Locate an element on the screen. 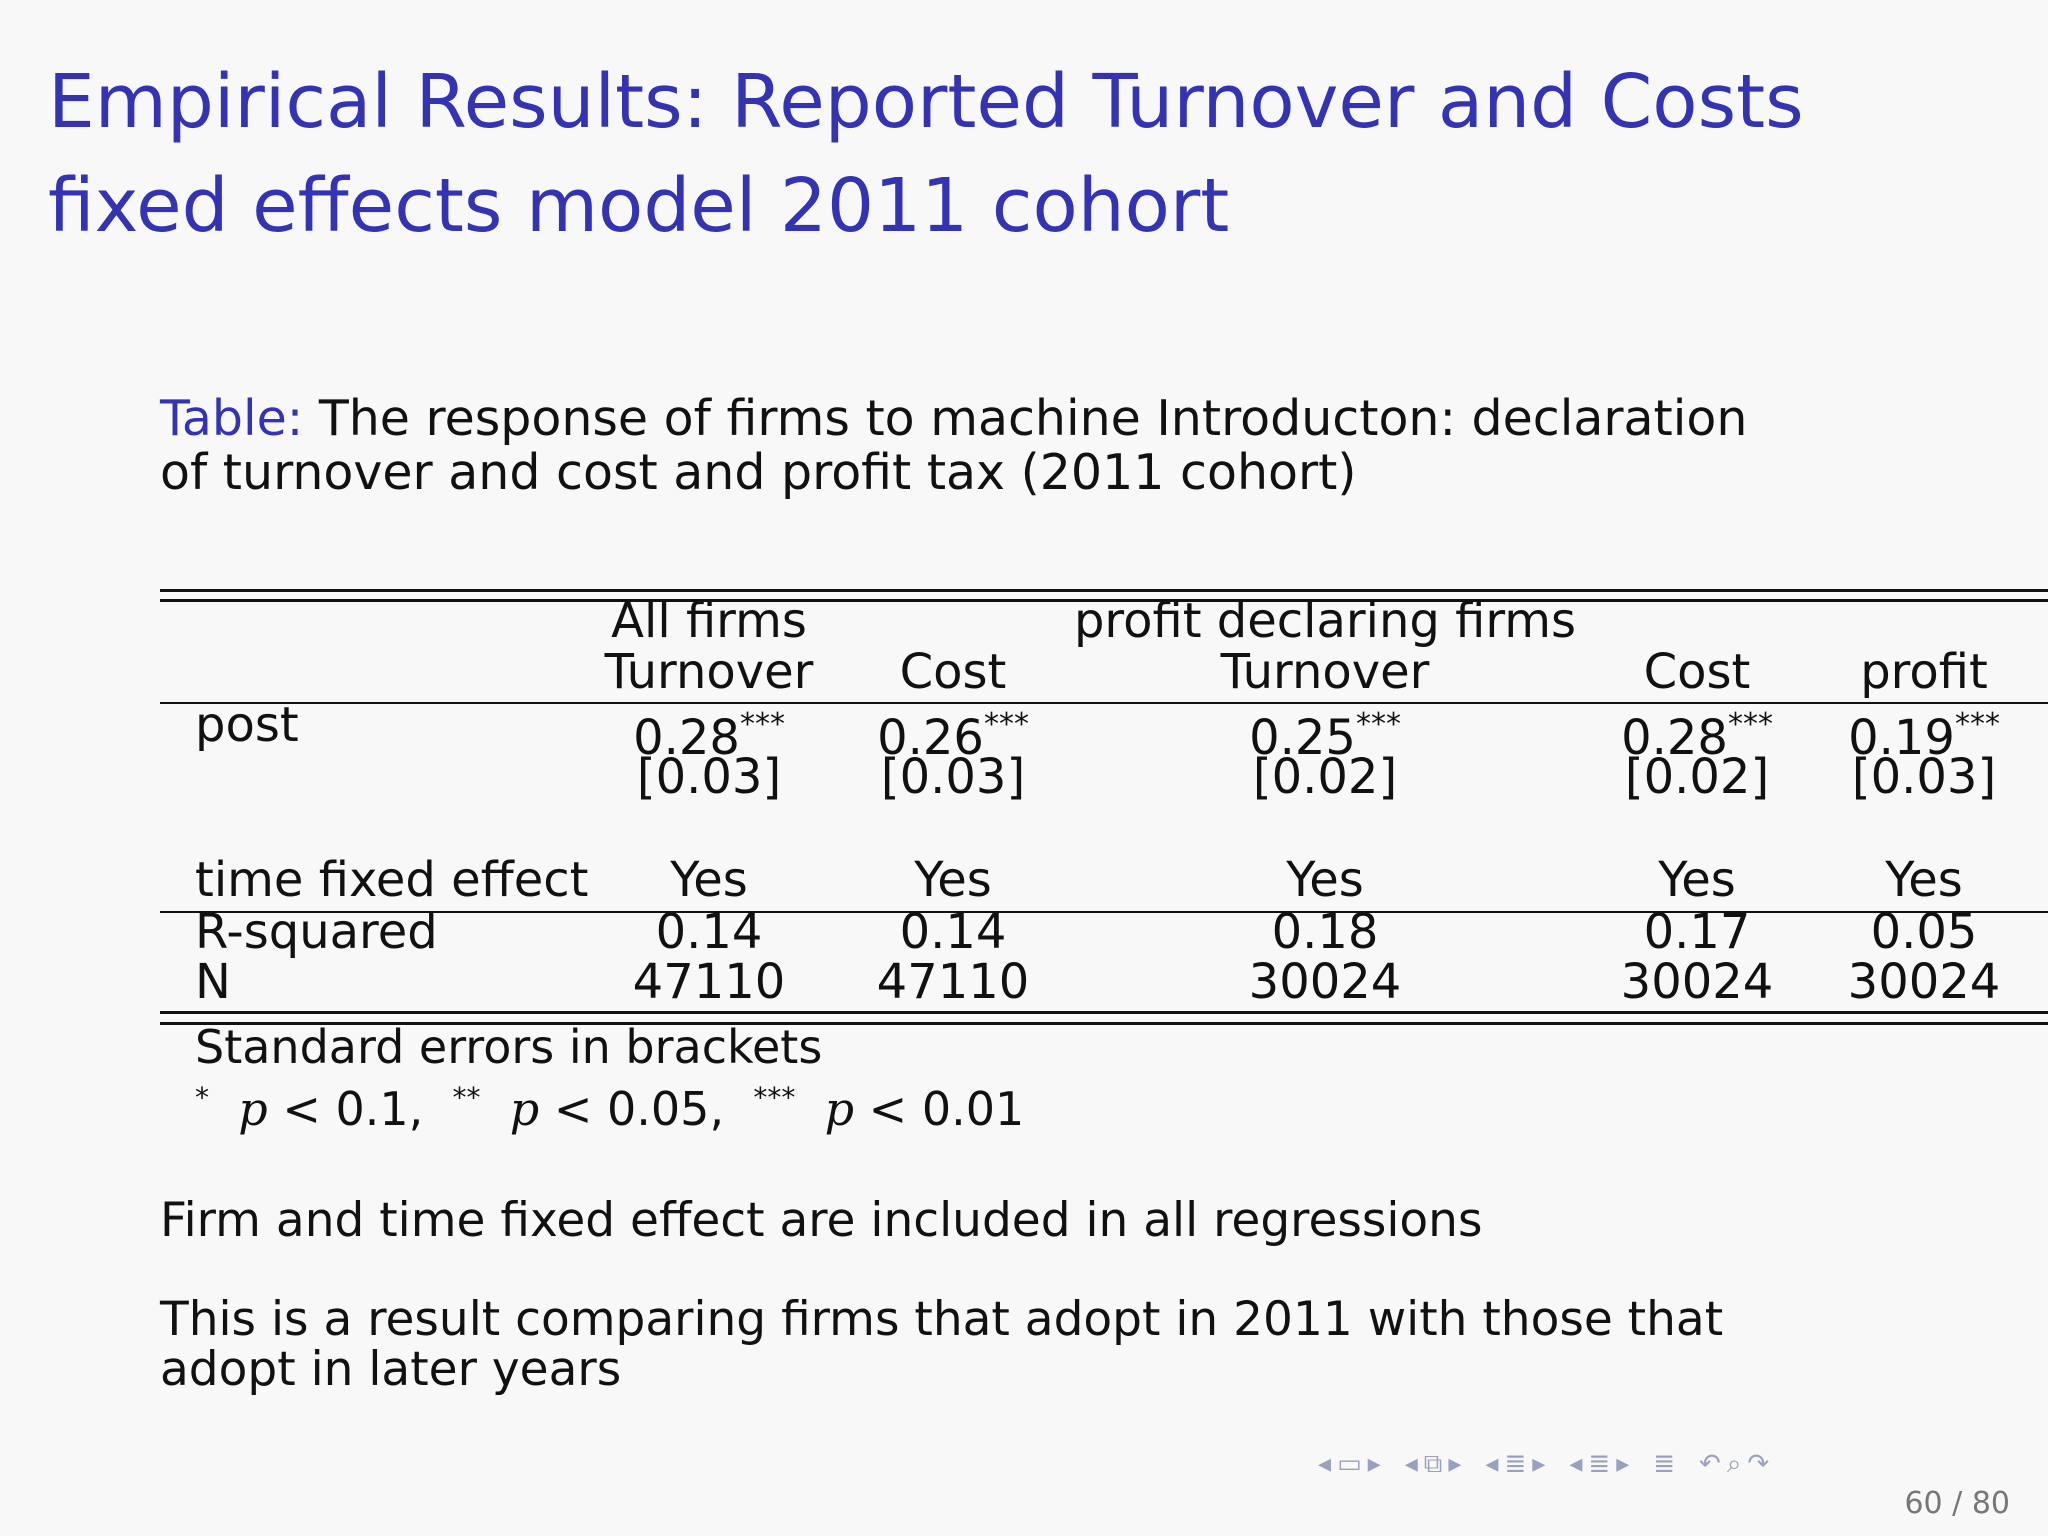  nav-subsection-prev-icon: ◂ is located at coordinates (1411, 1464).